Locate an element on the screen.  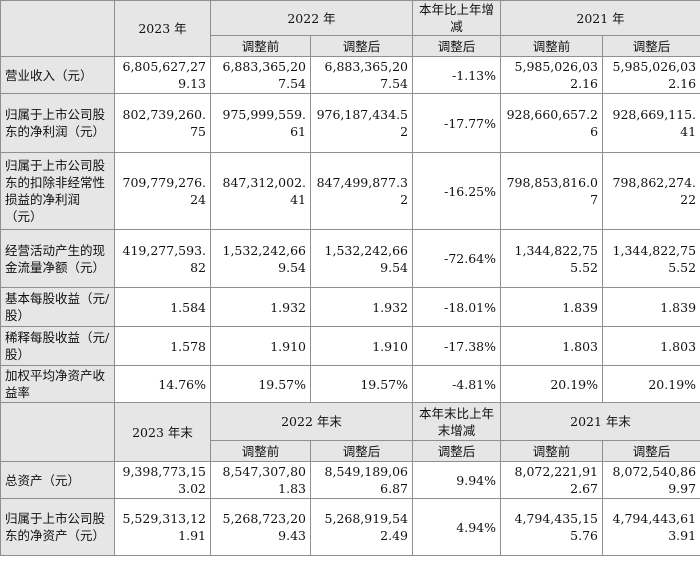
cell-change: 4.94% is located at coordinates (457, 527).